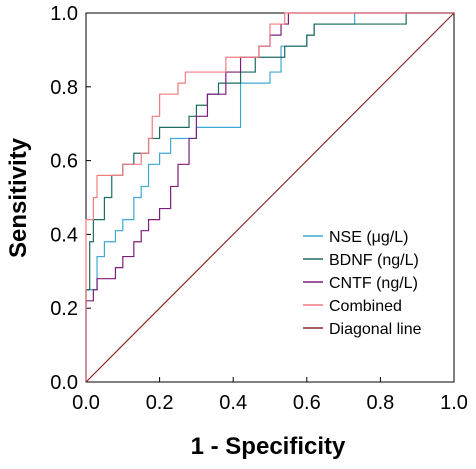 This screenshot has width=476, height=469. What do you see at coordinates (375, 329) in the screenshot?
I see `legend-label: Diagonal line` at bounding box center [375, 329].